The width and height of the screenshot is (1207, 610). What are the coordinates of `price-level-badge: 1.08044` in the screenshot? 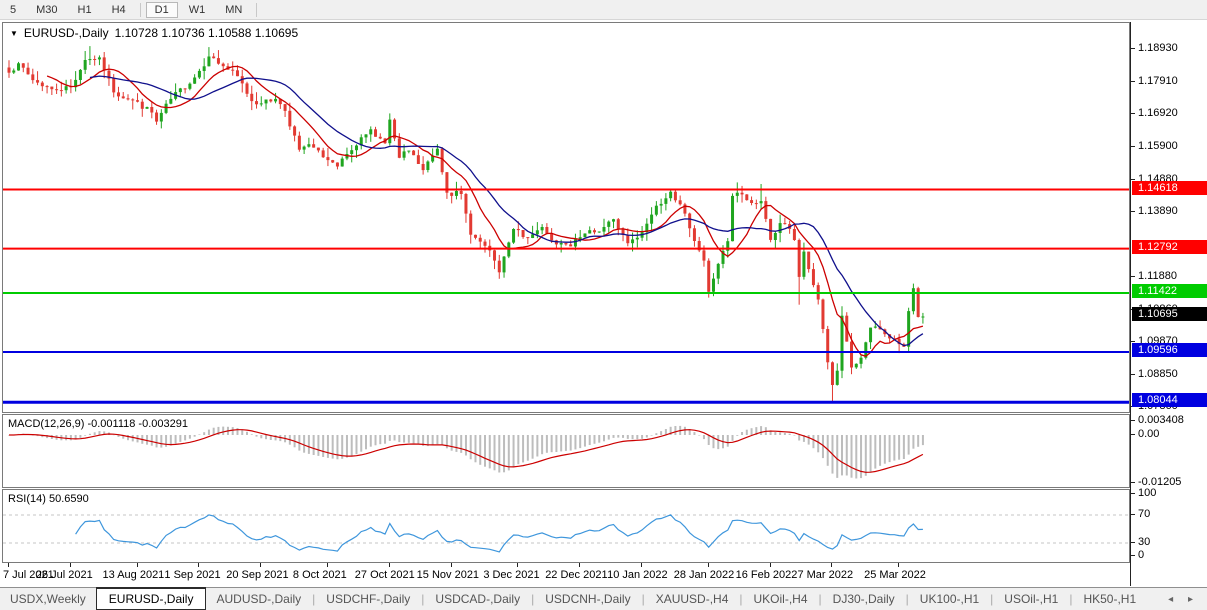 It's located at (1169, 400).